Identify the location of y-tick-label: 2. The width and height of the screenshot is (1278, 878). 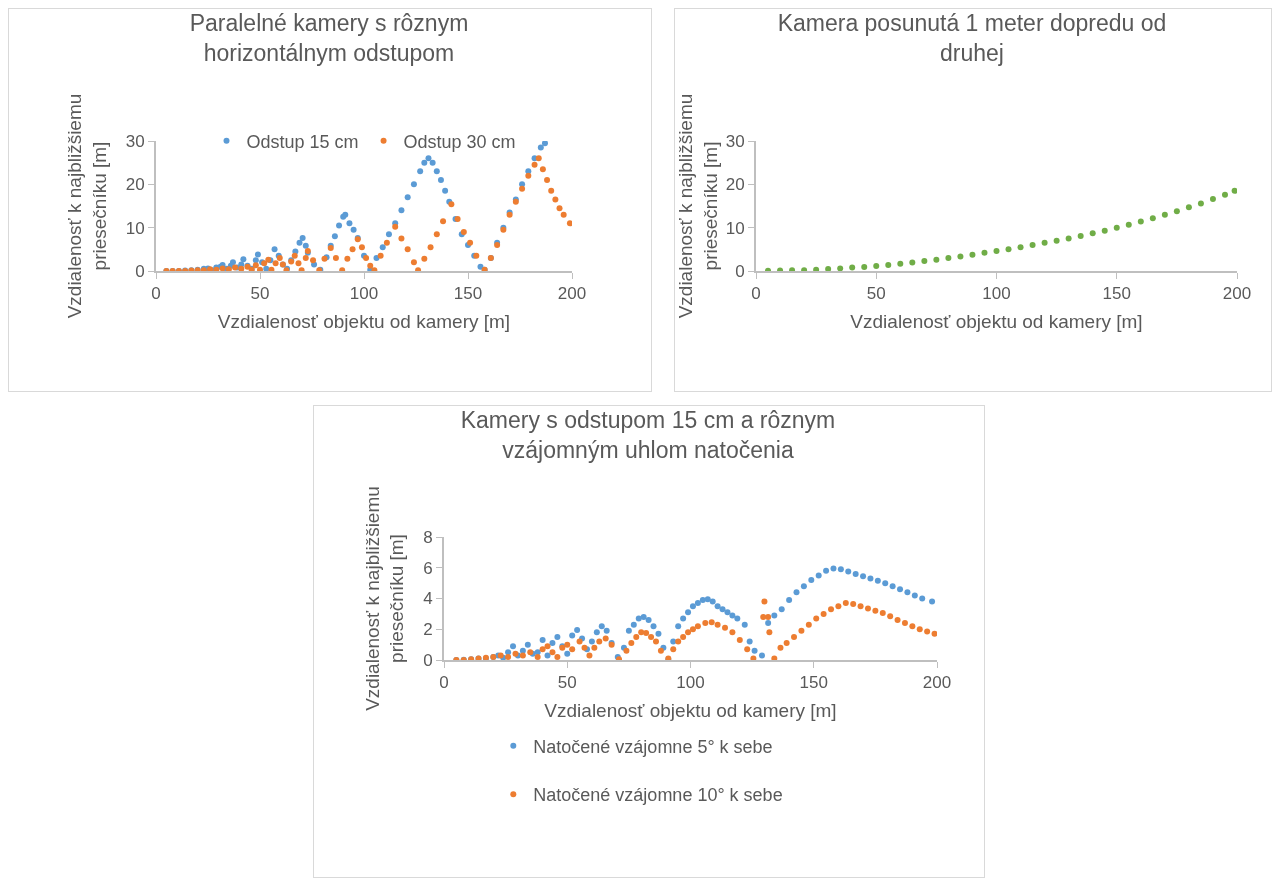
(428, 630).